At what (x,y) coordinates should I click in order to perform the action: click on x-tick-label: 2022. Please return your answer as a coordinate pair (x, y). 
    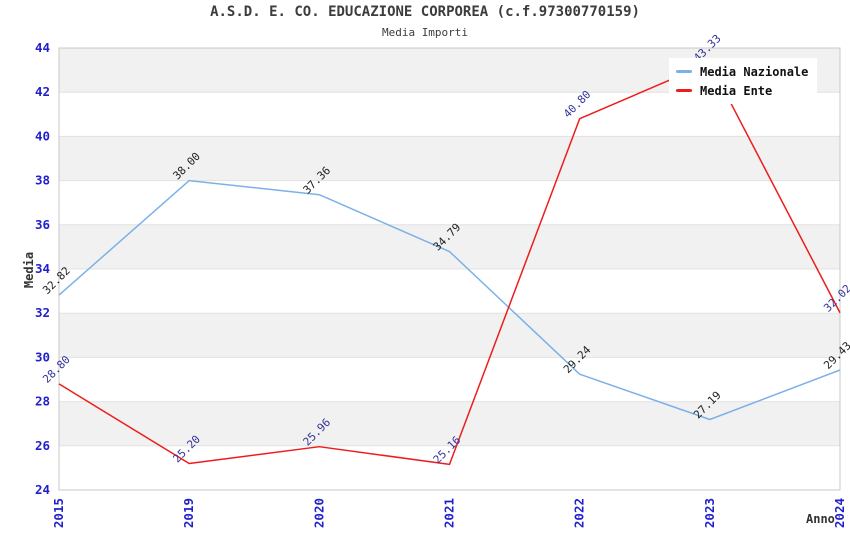
    Looking at the image, I should click on (579, 513).